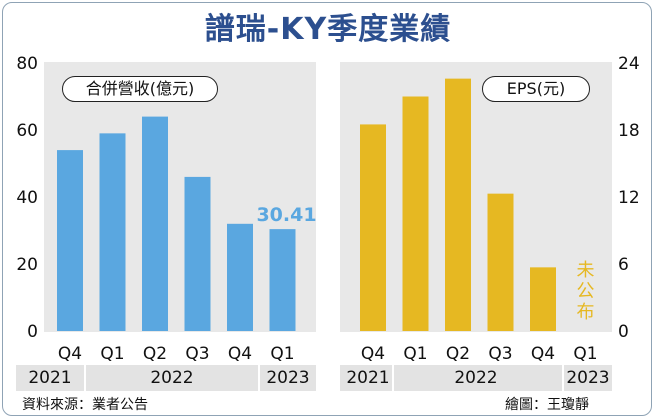  I want to click on left-year-bar, so click(166, 378).